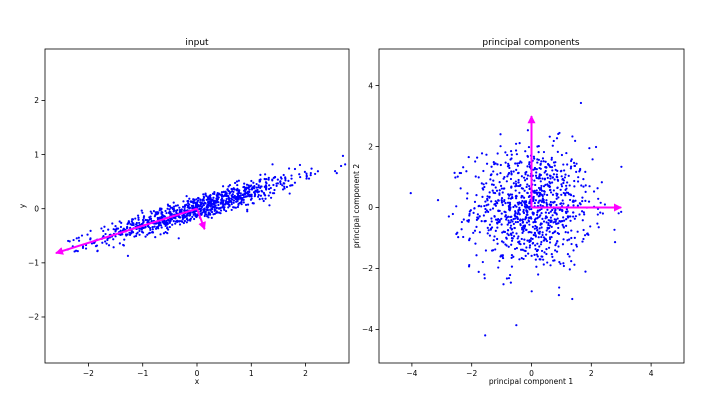 Image resolution: width=720 pixels, height=408 pixels. What do you see at coordinates (530, 370) in the screenshot?
I see `pc-x-ticks: −4 −2 0 2 4` at bounding box center [530, 370].